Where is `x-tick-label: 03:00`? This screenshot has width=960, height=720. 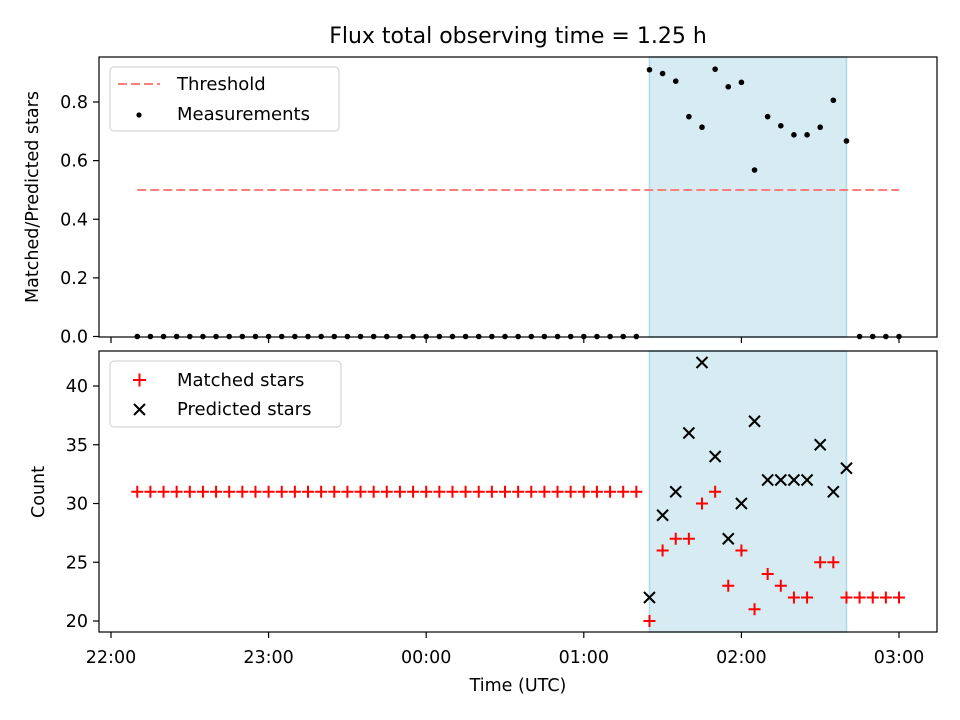
x-tick-label: 03:00 is located at coordinates (899, 658).